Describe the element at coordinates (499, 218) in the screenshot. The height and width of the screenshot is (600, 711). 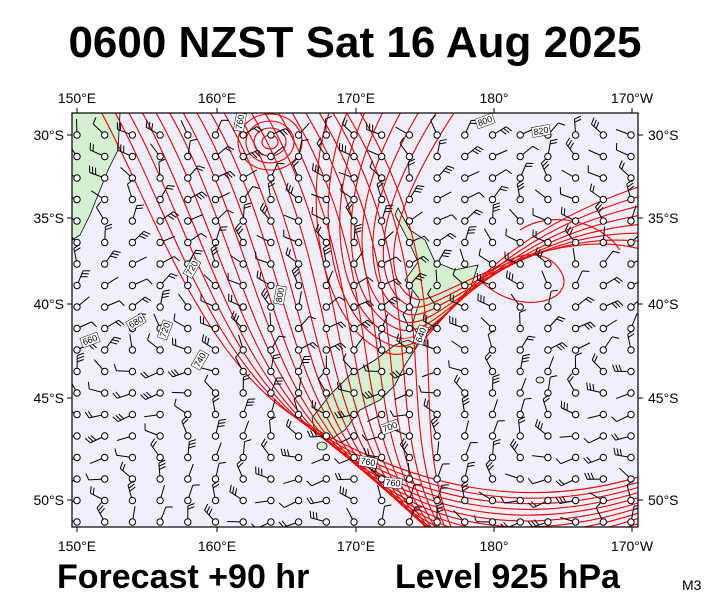
I see `contour` at that location.